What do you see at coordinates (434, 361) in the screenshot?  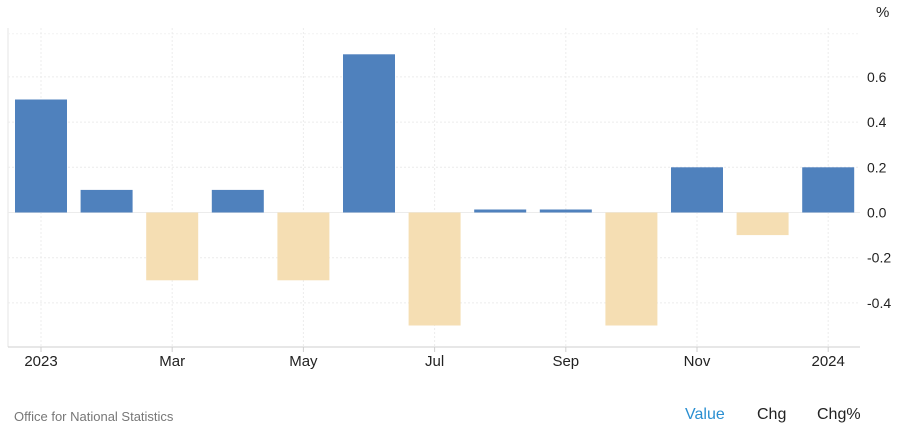 I see `x-tick-label: Jul` at bounding box center [434, 361].